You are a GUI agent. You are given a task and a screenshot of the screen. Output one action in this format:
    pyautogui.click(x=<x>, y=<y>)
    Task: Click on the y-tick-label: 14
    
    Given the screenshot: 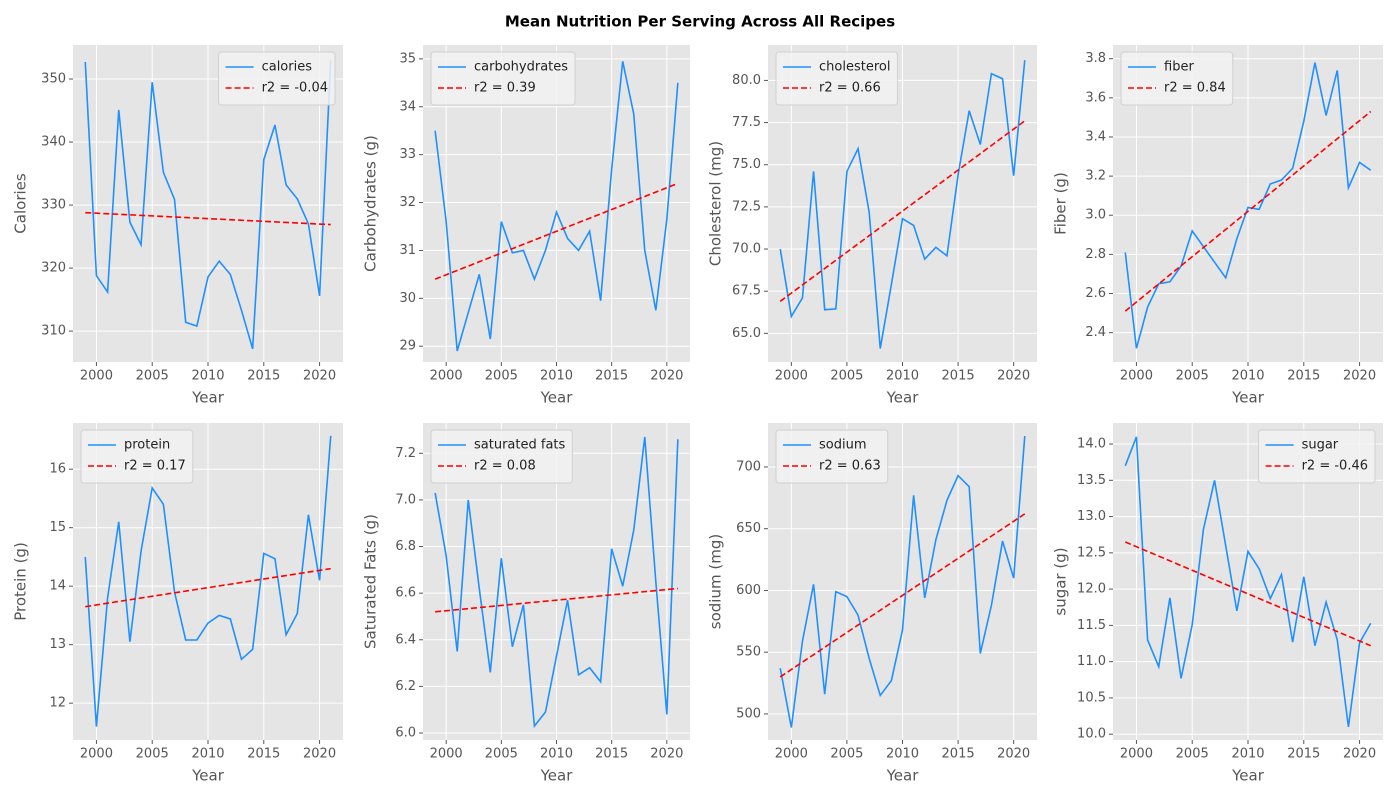 What is the action you would take?
    pyautogui.click(x=57, y=586)
    